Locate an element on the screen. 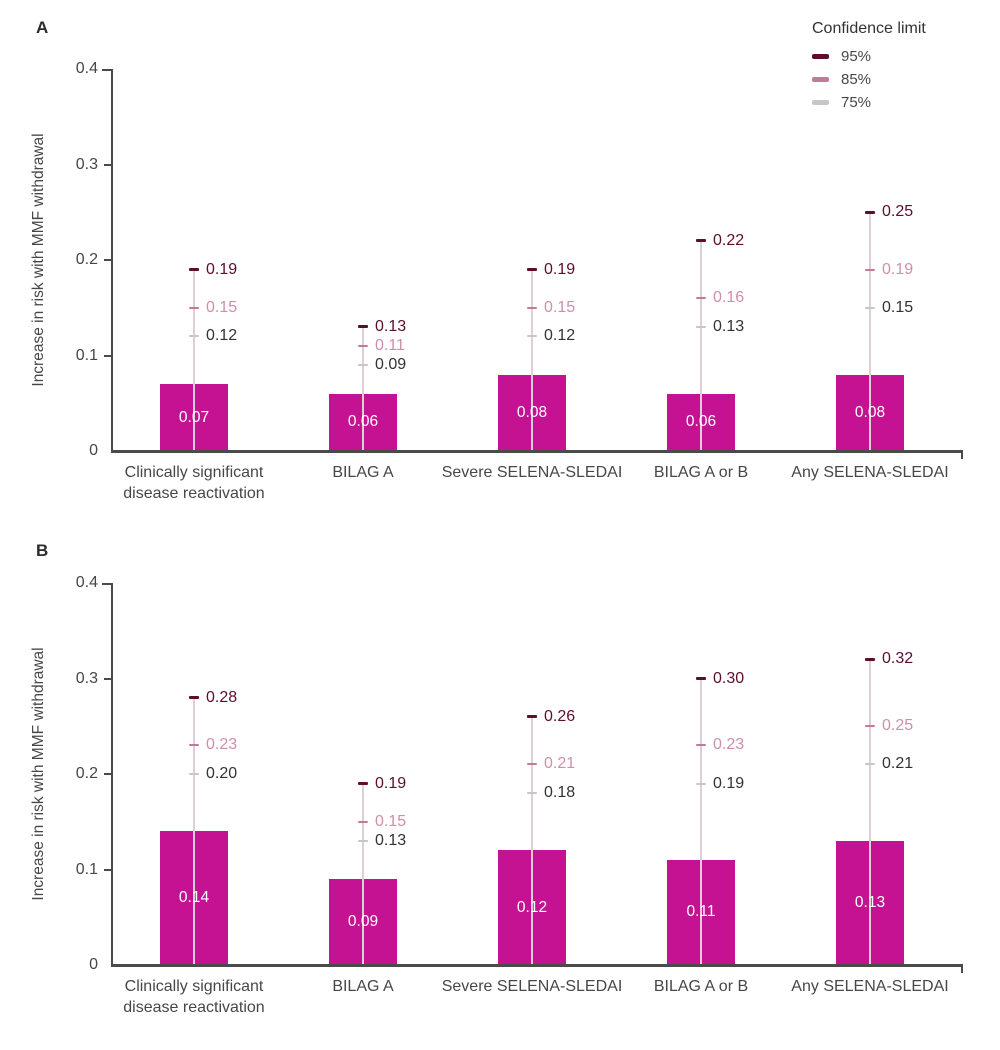 Image resolution: width=1000 pixels, height=1050 pixels. legend: Confidence limit 95% 85% 75% is located at coordinates (869, 67).